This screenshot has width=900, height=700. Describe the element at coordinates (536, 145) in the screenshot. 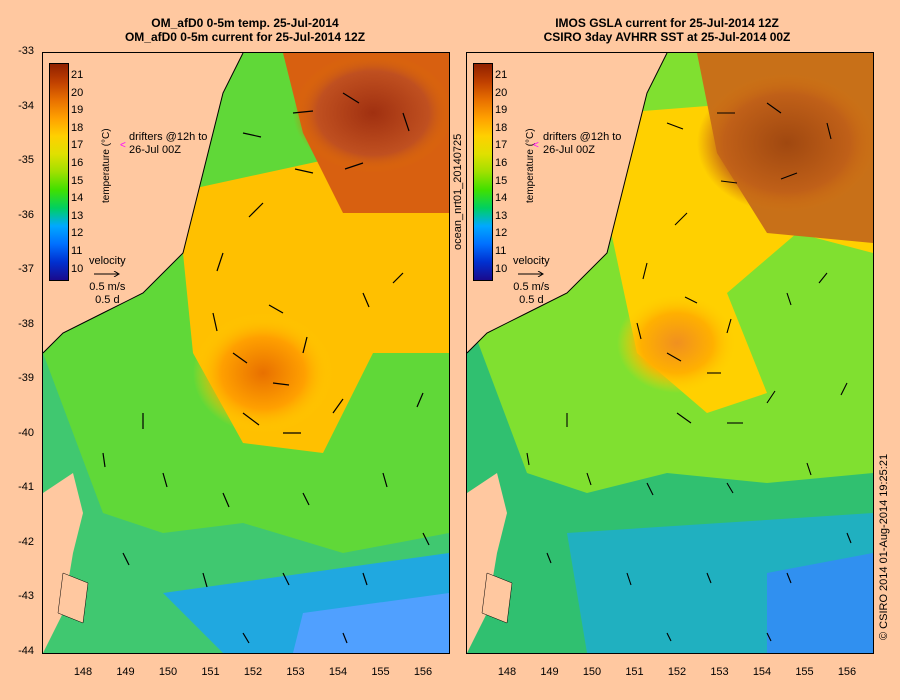

I see `right-drifter-marker: <` at that location.